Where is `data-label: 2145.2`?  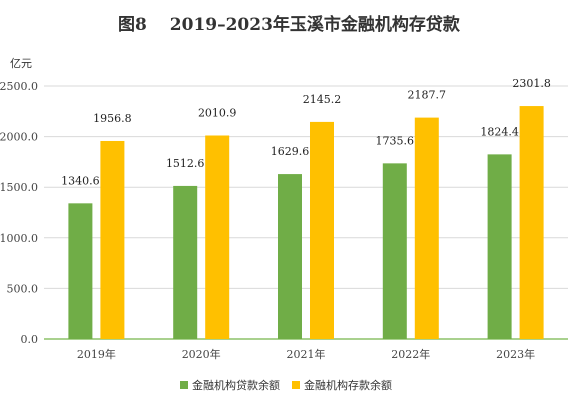
data-label: 2145.2 is located at coordinates (322, 99).